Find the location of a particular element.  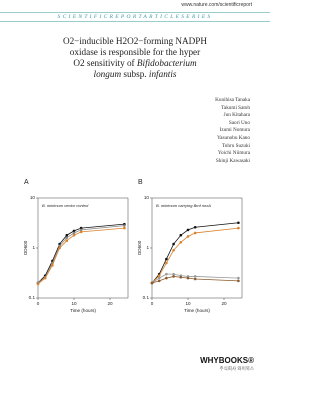

title-text: subsp. is located at coordinates (135, 74).